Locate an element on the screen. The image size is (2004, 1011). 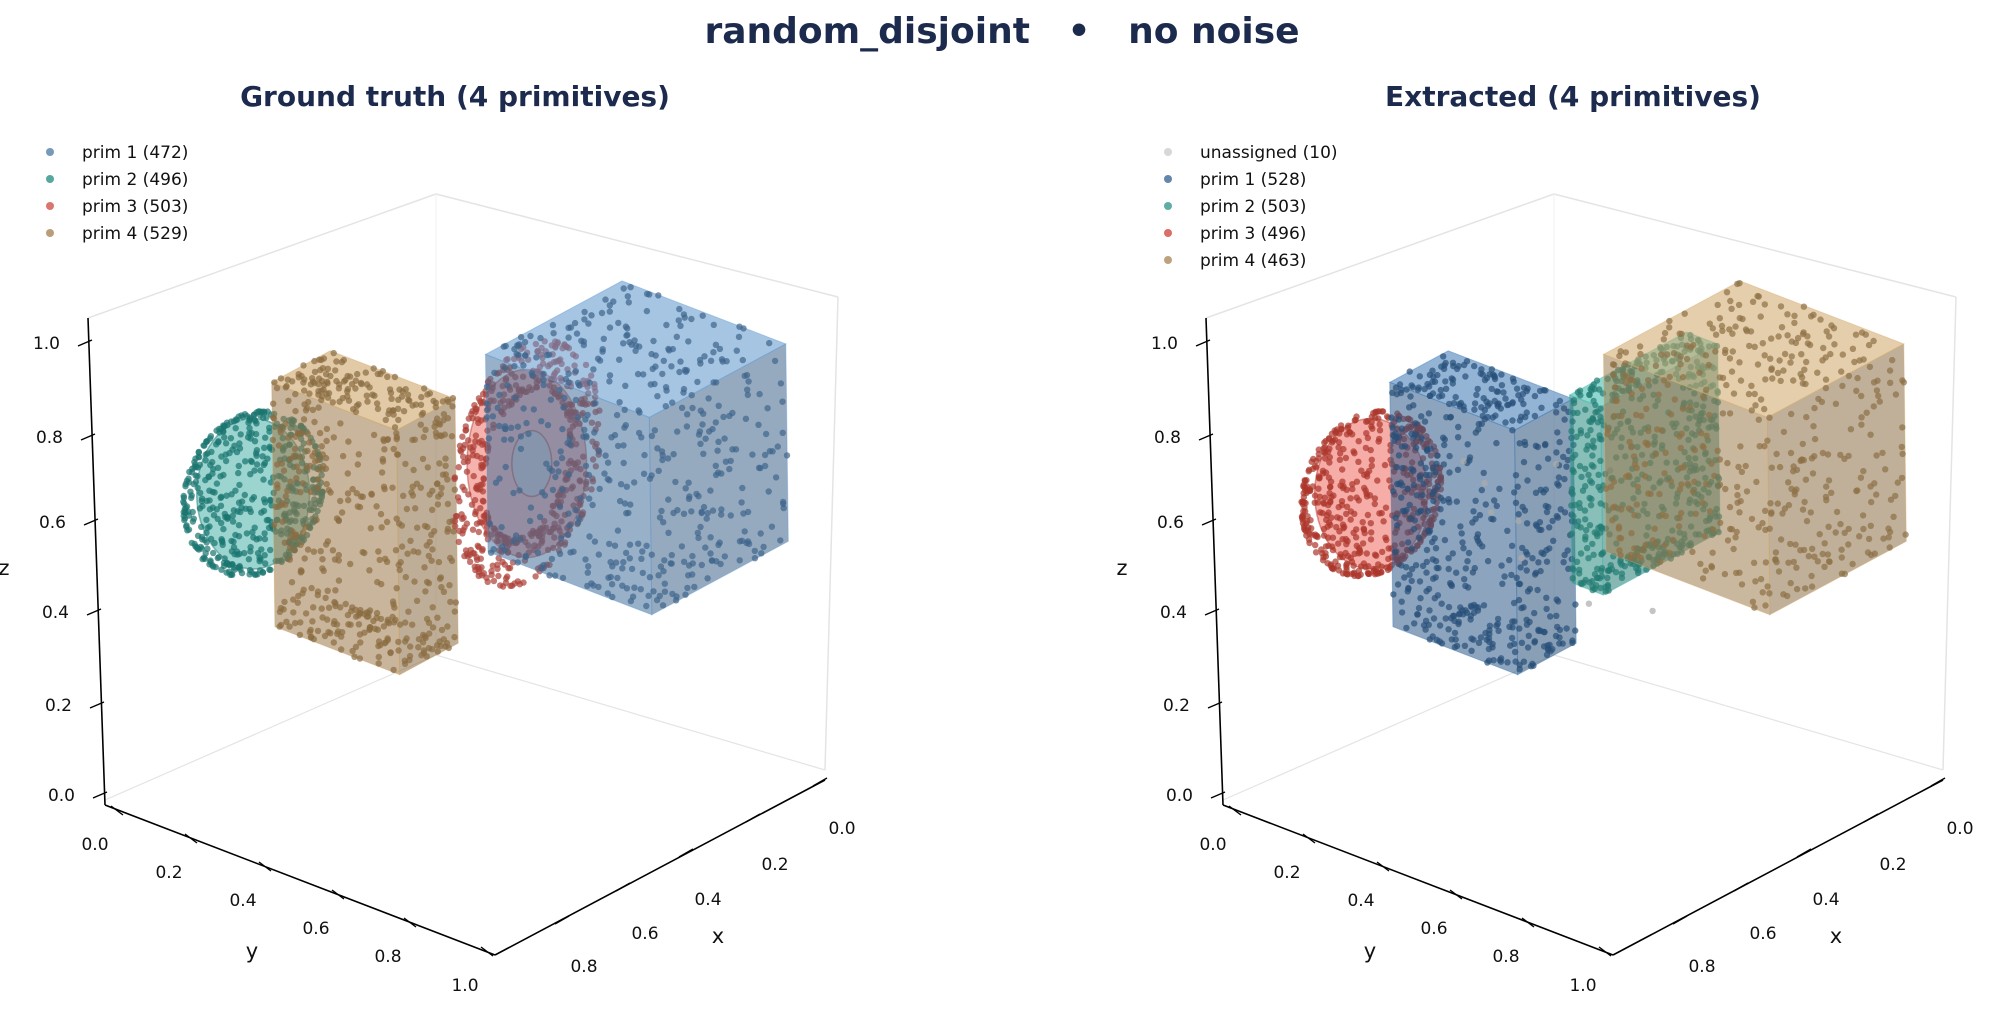
pane-edge is located at coordinates (1949, 533).